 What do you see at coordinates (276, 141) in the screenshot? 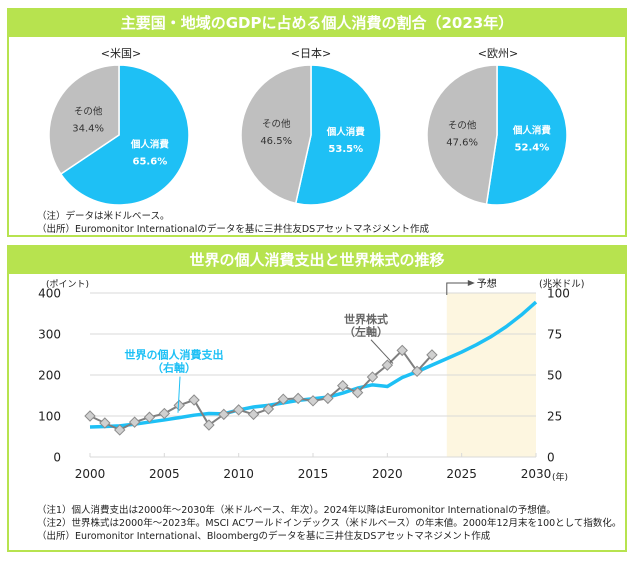
I see `pie-slice-value: 46.5%` at bounding box center [276, 141].